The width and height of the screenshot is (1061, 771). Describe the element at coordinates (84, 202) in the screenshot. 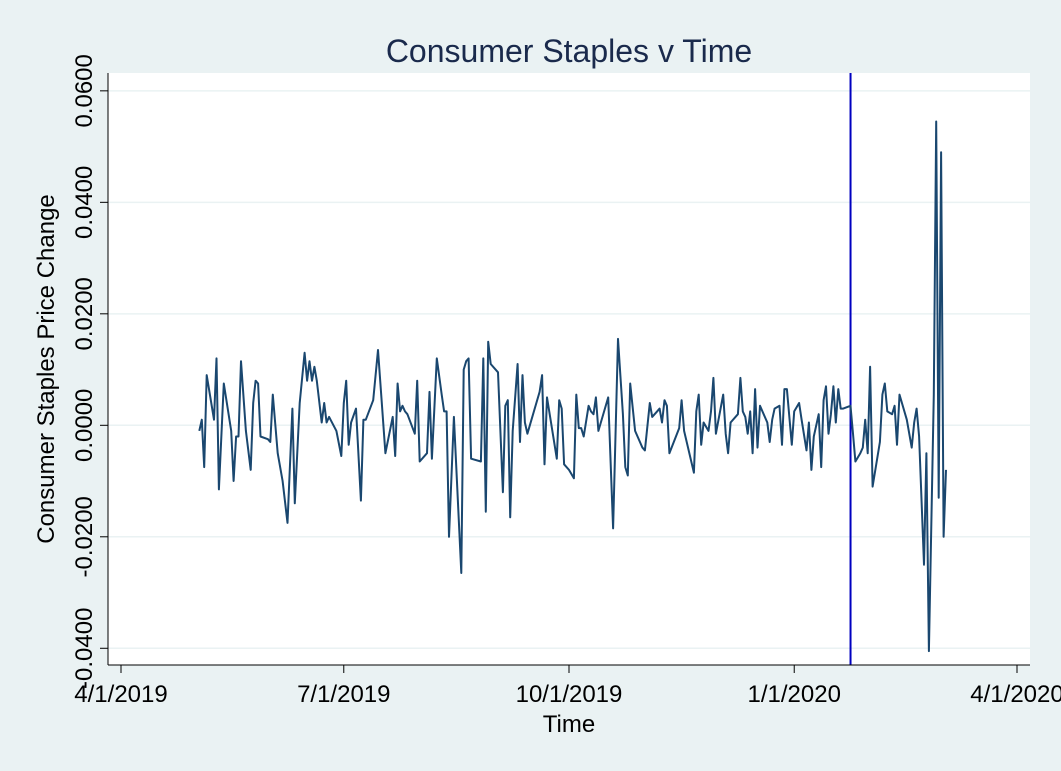

I see `y-tick-label: 0.0400` at that location.